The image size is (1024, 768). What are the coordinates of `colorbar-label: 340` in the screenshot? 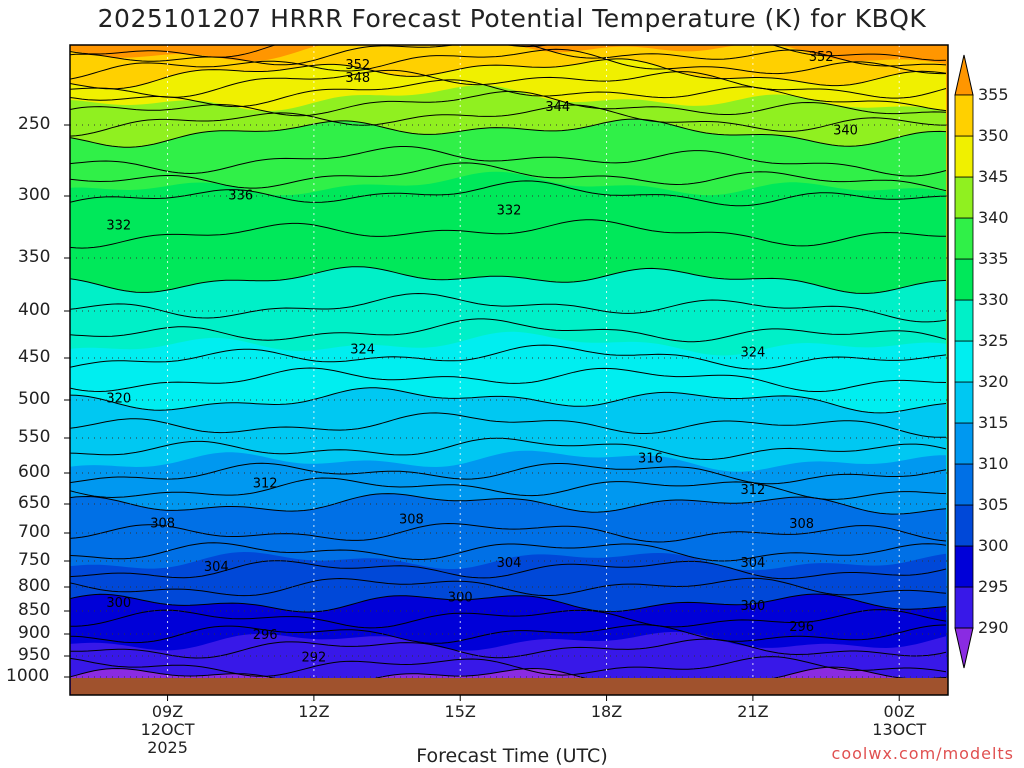 It's located at (993, 217).